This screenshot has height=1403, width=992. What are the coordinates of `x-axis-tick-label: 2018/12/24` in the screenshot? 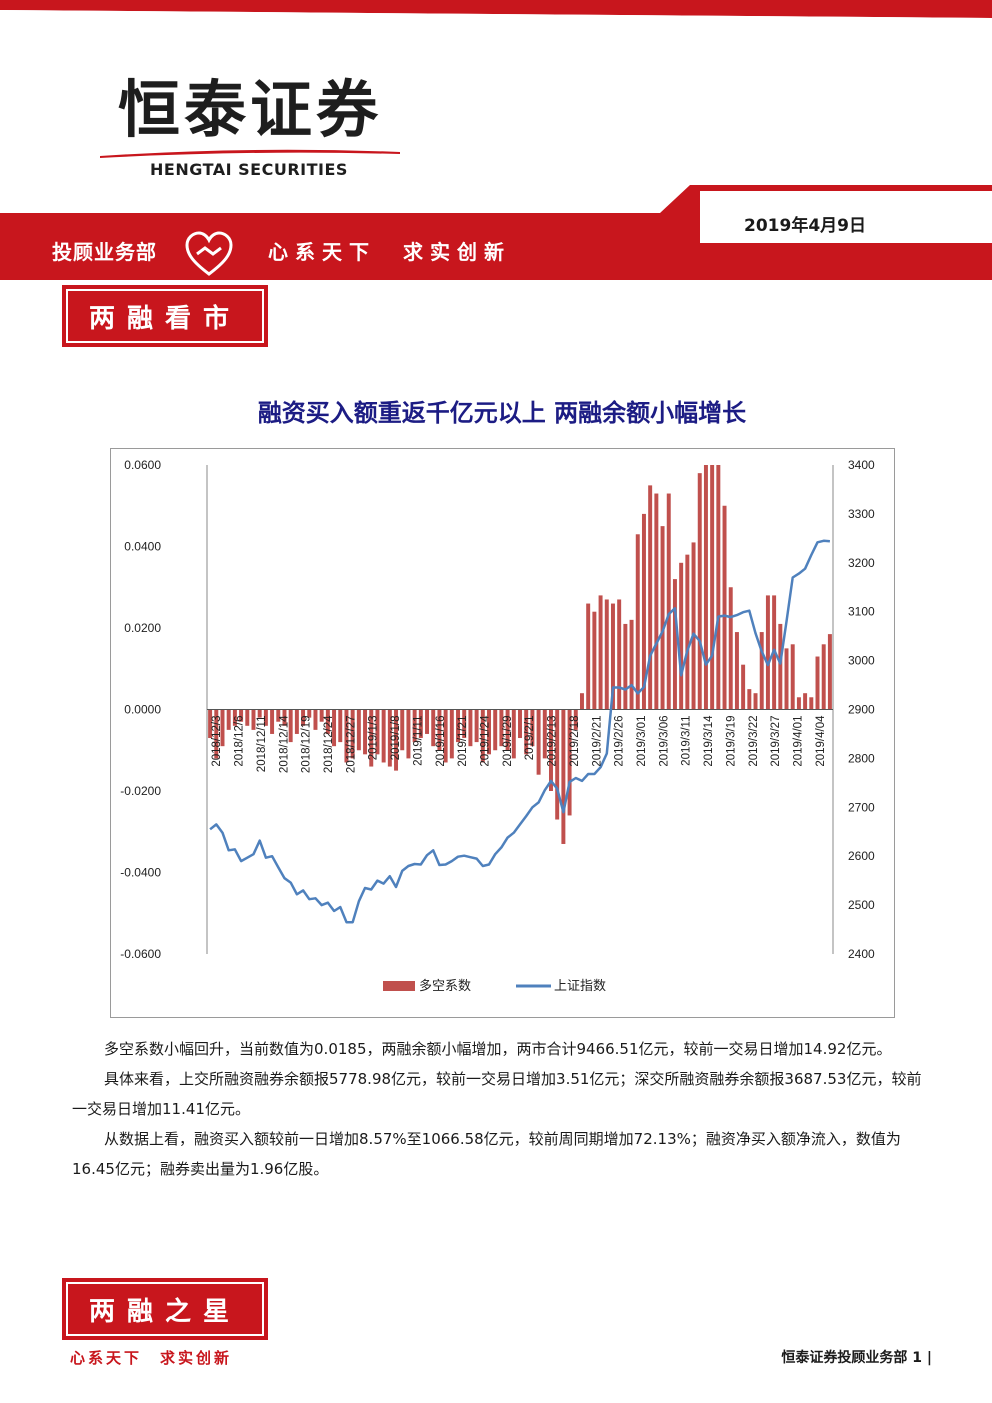 It's located at (329, 744).